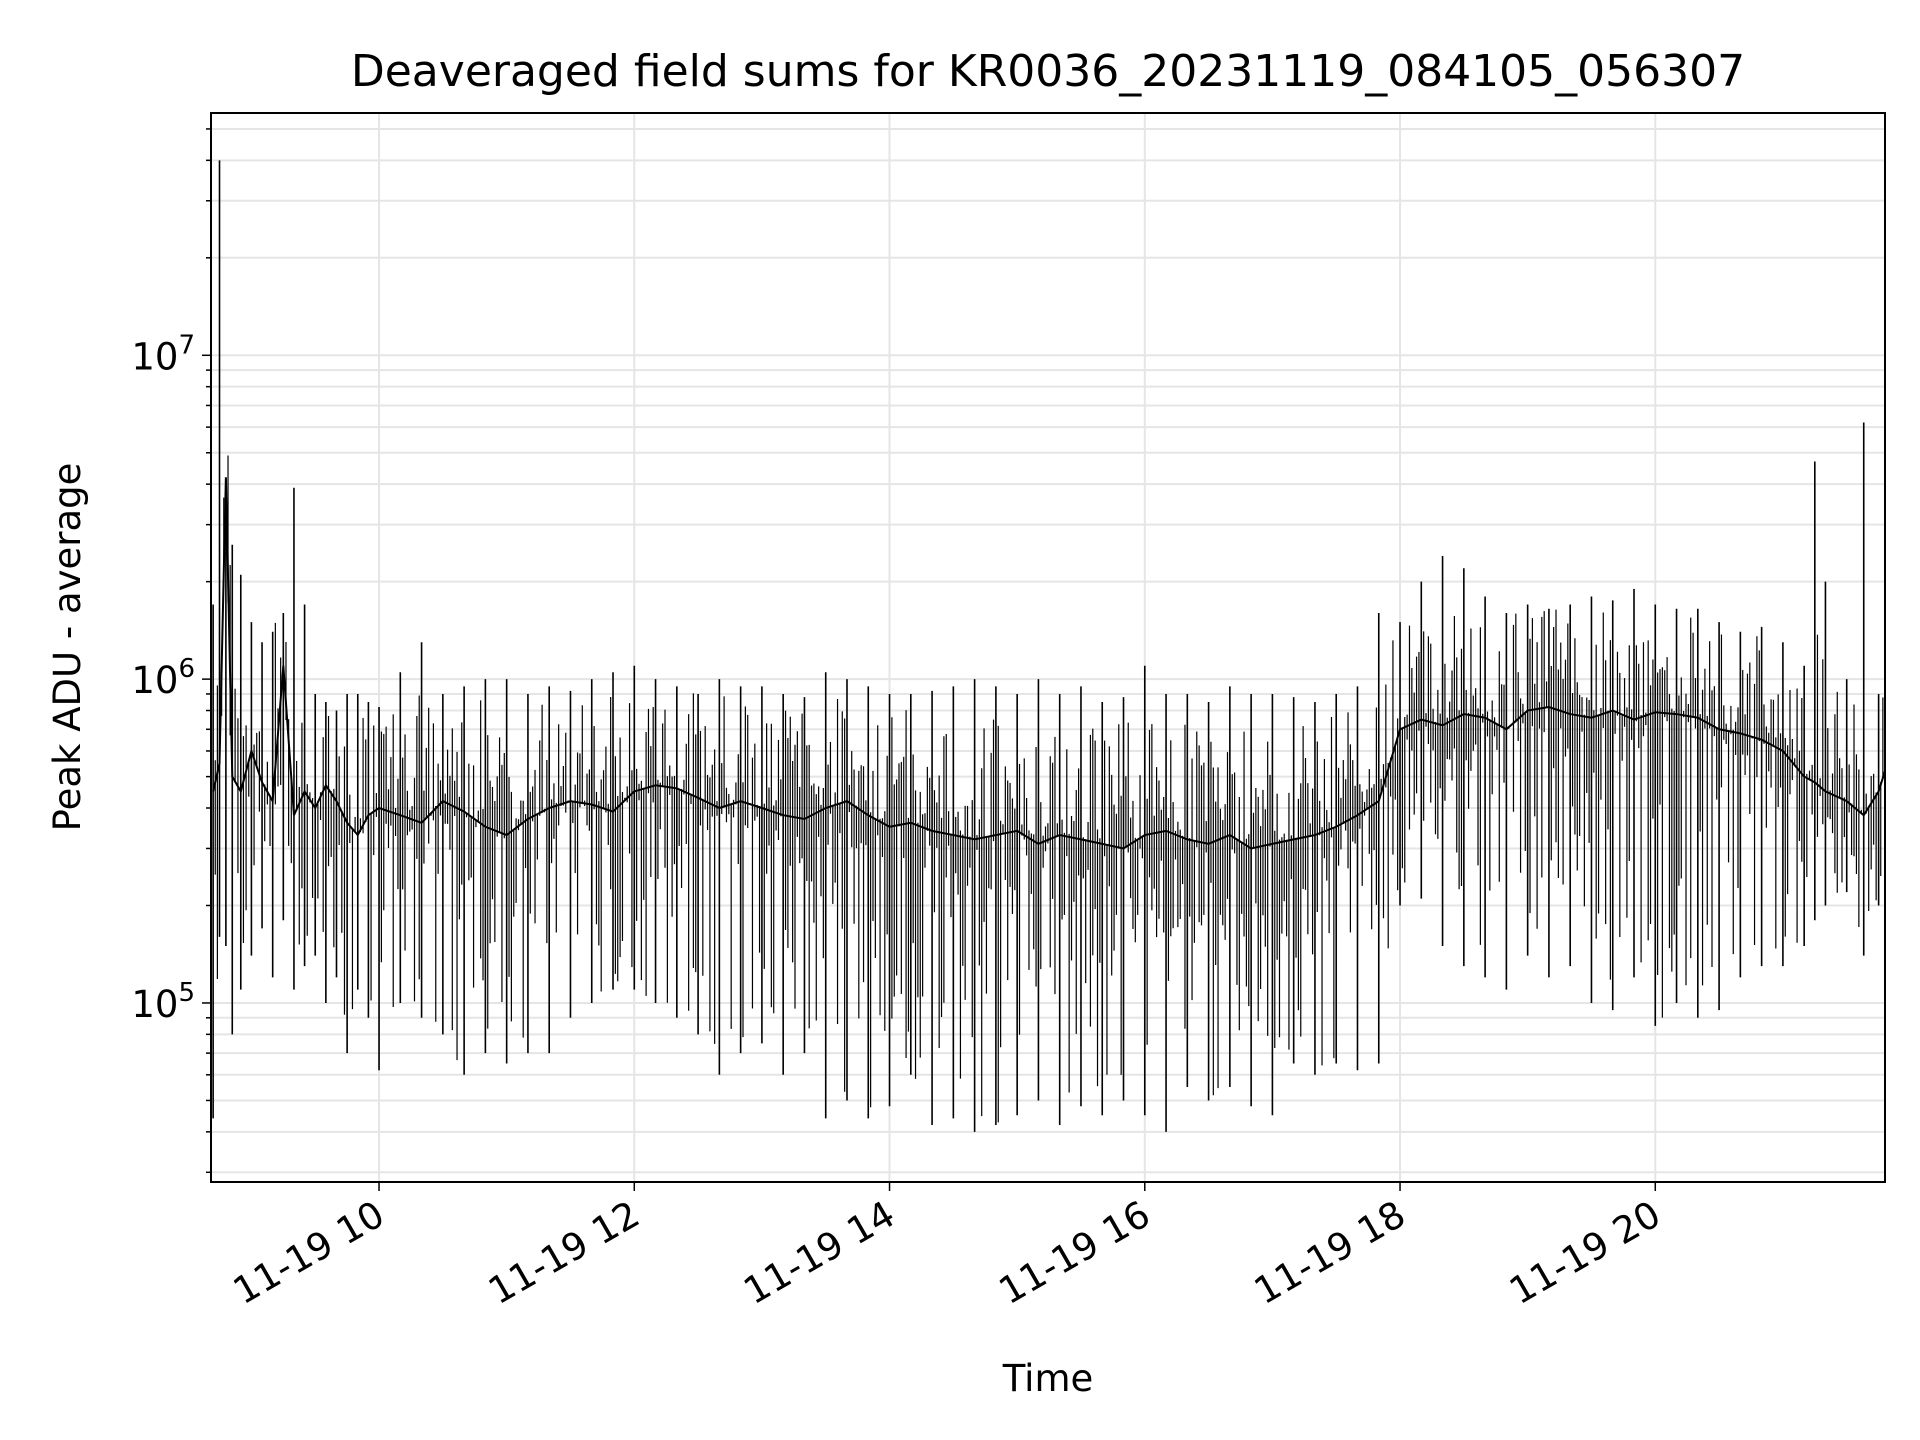  What do you see at coordinates (163, 678) in the screenshot?
I see `y-tick-label: 106` at bounding box center [163, 678].